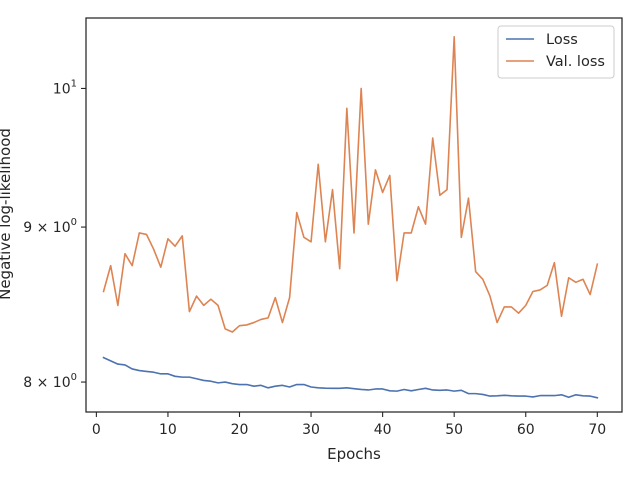  Describe the element at coordinates (454, 430) in the screenshot. I see `x-tick-label: 50` at that location.